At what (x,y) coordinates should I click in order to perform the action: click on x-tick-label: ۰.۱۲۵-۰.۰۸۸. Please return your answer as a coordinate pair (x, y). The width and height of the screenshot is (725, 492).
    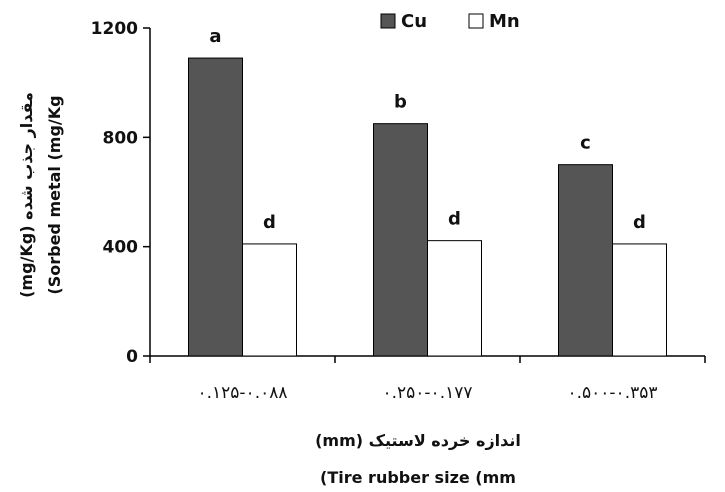
    Looking at the image, I should click on (243, 393).